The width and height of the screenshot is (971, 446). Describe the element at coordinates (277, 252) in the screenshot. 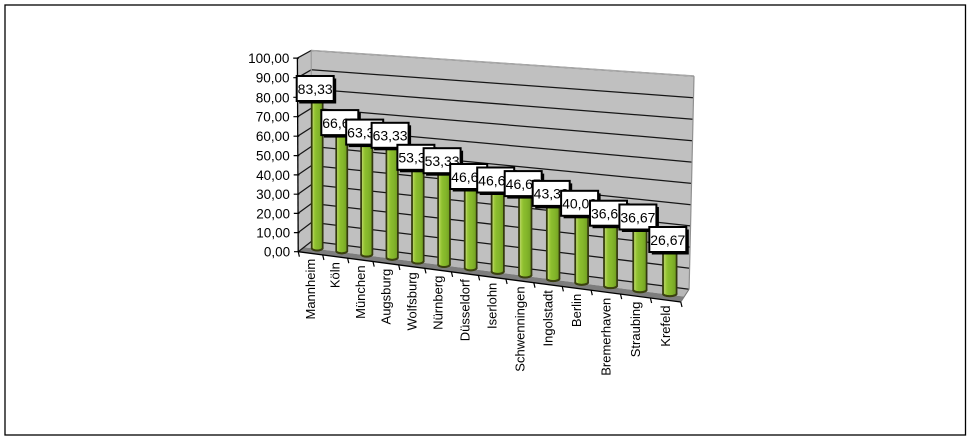

I see `svg-text: 0,00` at that location.